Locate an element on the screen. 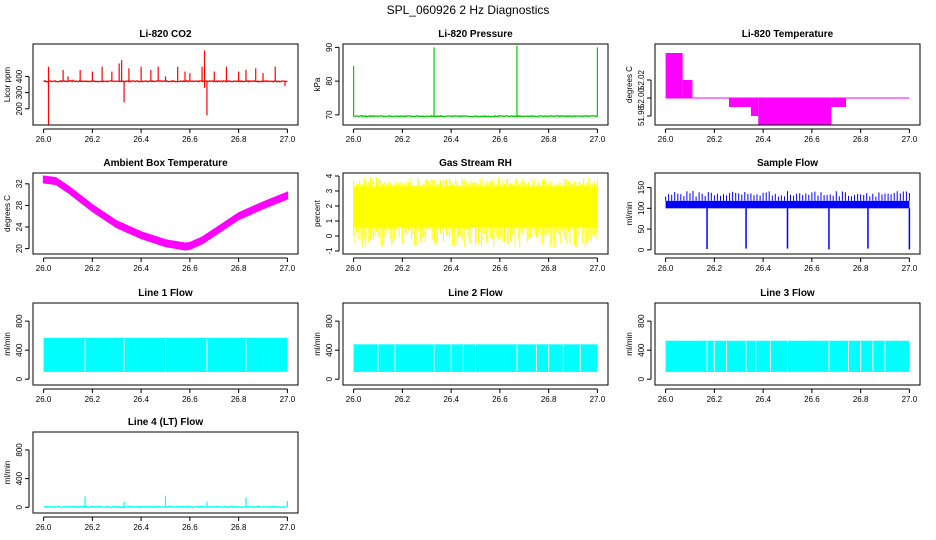  chart-title: Gas Stream RH is located at coordinates (475, 163).